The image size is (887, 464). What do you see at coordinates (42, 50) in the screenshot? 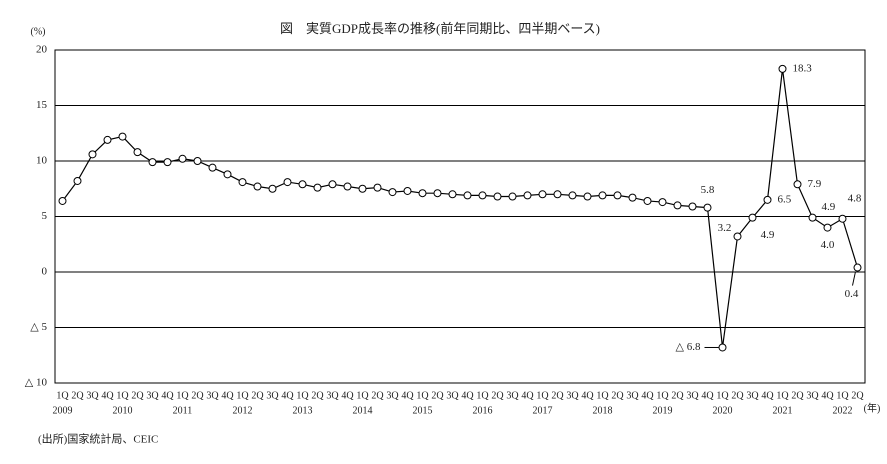
I see `y-tick-label: 20` at bounding box center [42, 50].